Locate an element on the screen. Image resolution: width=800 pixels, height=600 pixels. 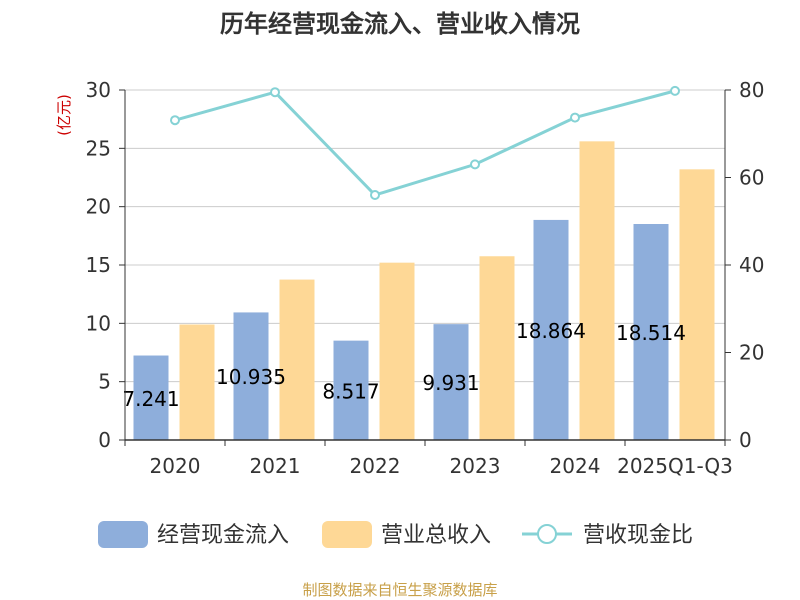
y2-tick-label: 60 is located at coordinates (751, 178).